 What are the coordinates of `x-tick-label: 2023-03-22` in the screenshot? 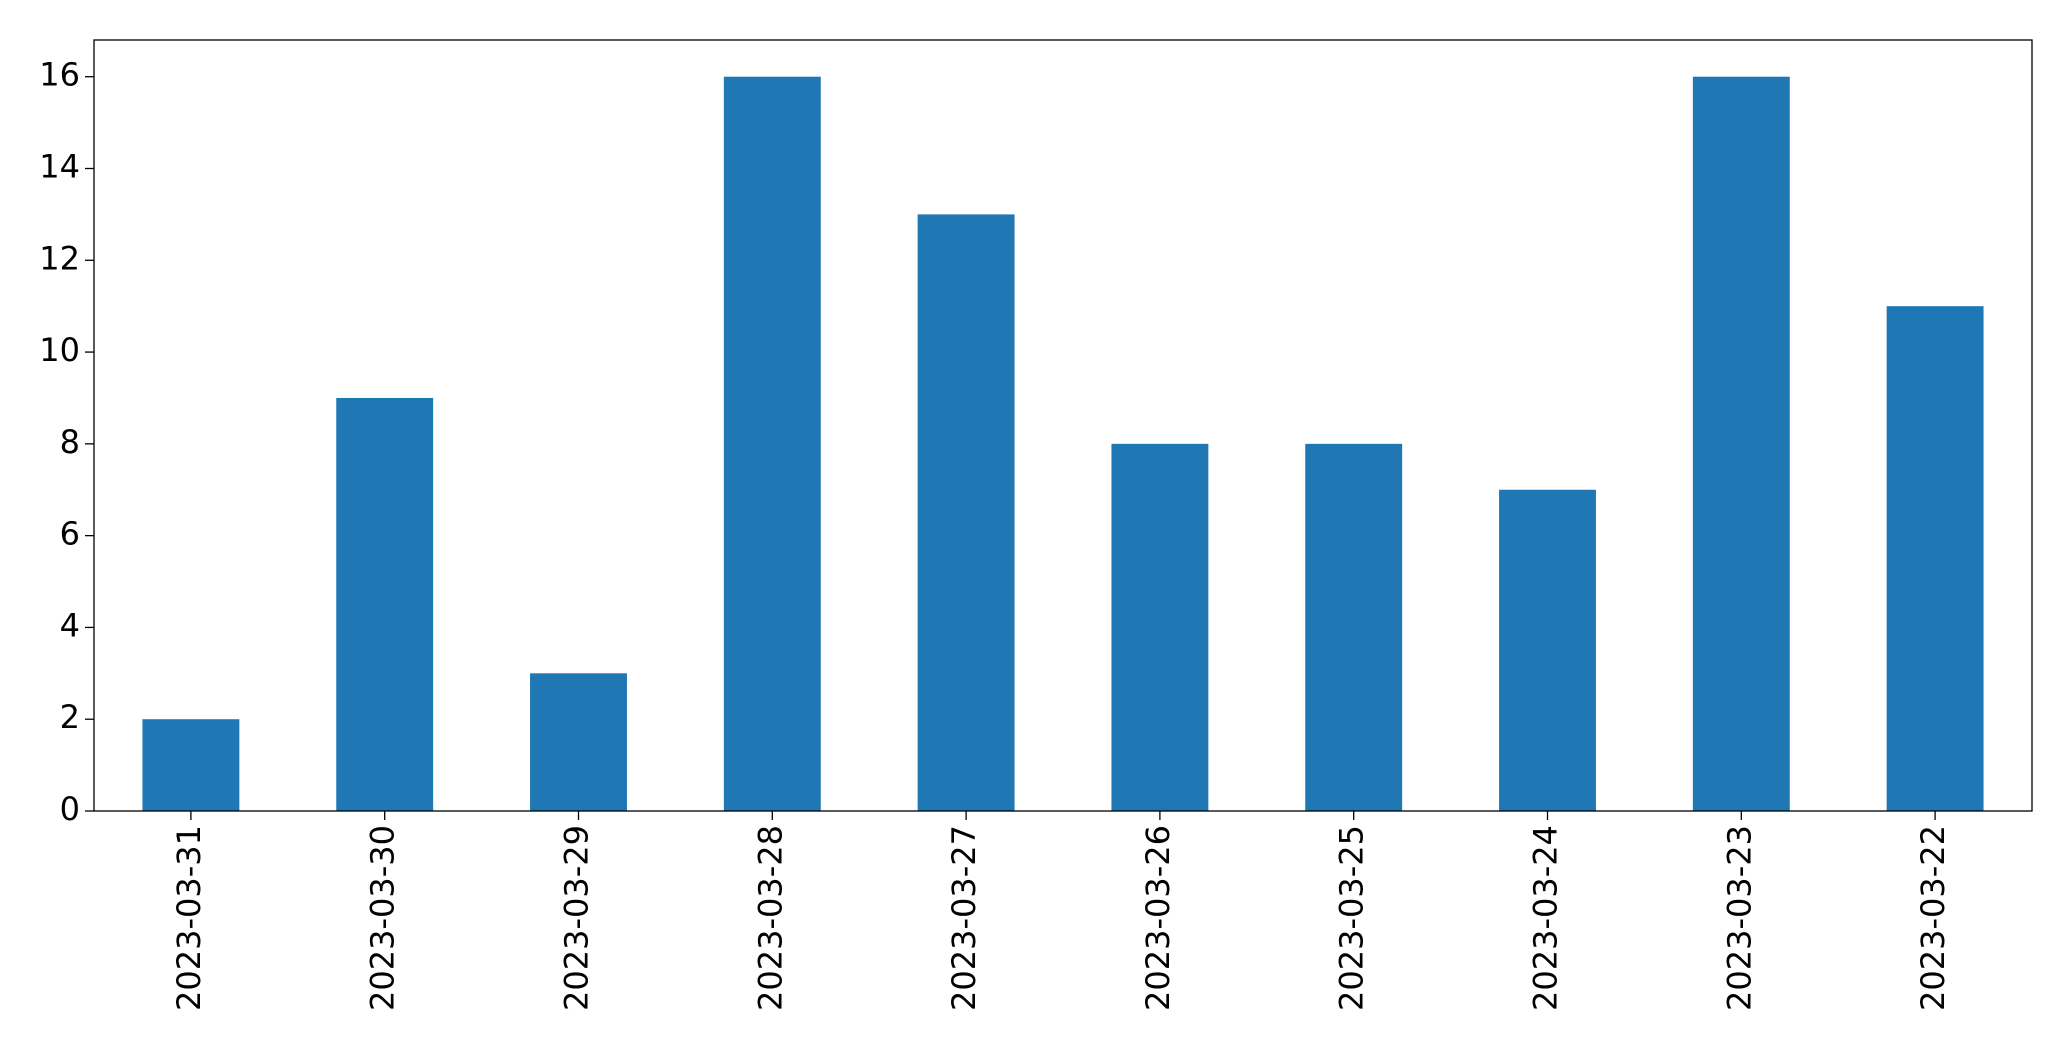 It's located at (1933, 918).